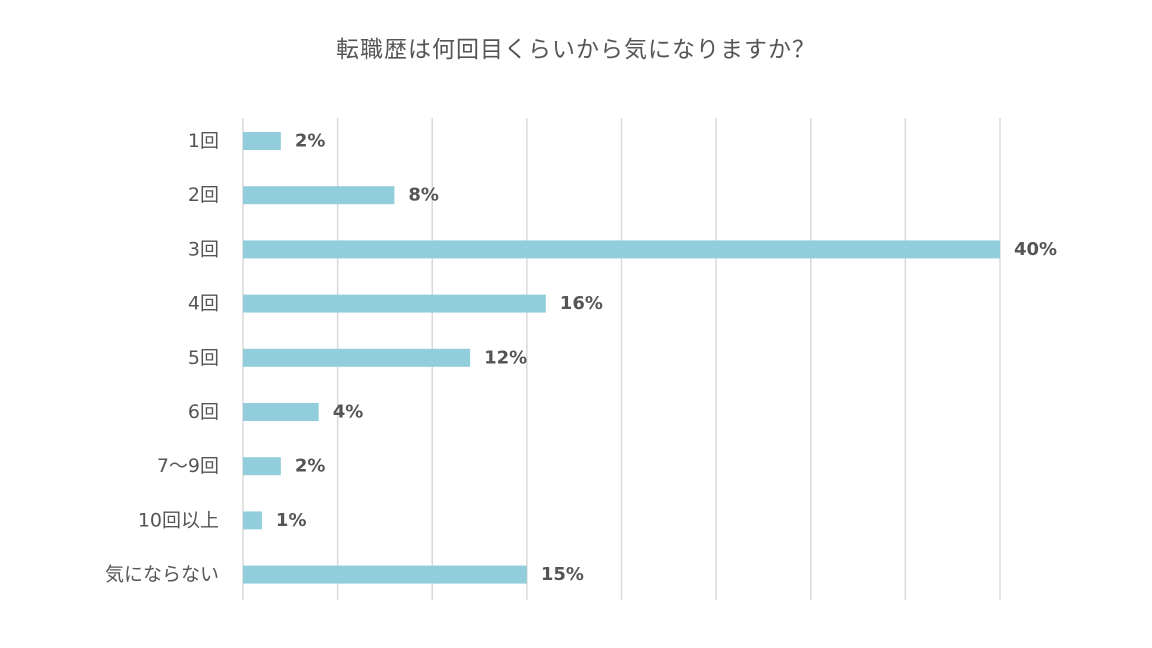 The width and height of the screenshot is (1152, 648). What do you see at coordinates (423, 195) in the screenshot?
I see `data-label: 8%` at bounding box center [423, 195].